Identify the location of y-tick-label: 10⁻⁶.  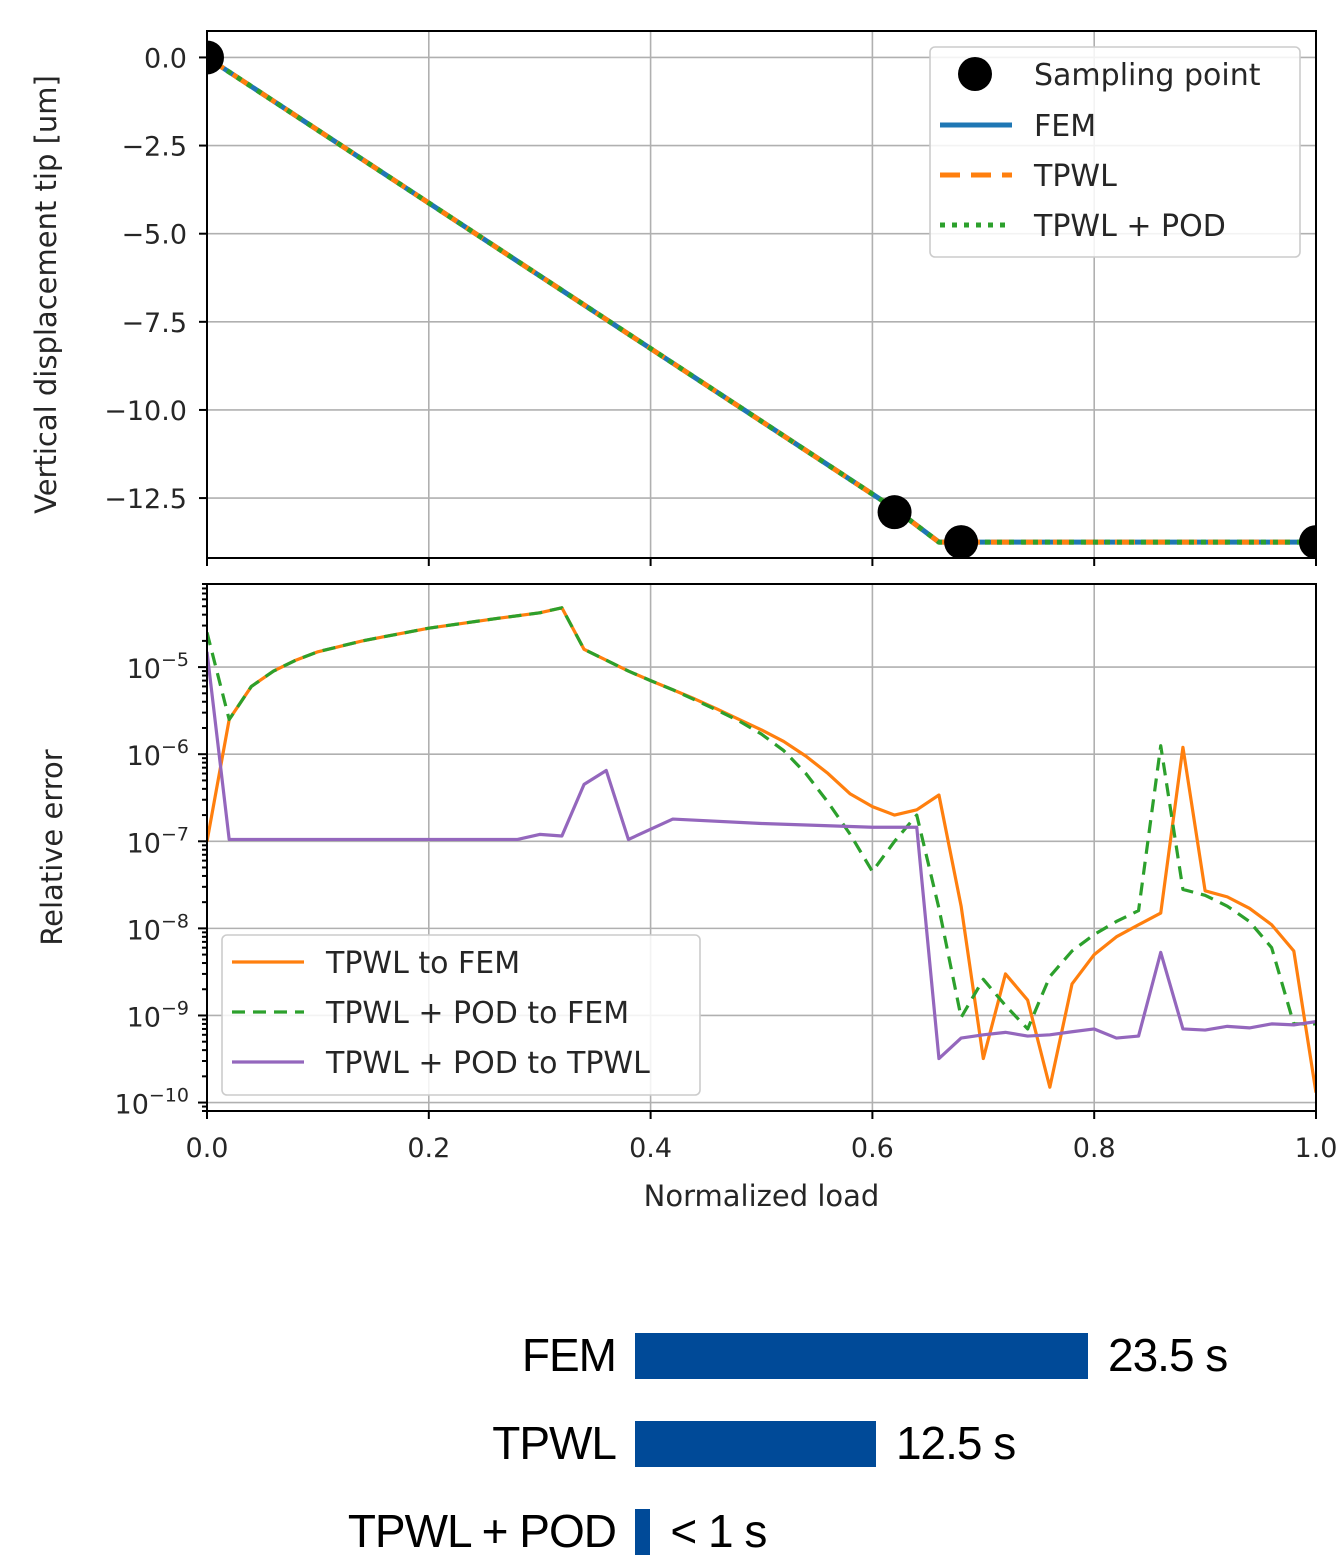
(158, 754).